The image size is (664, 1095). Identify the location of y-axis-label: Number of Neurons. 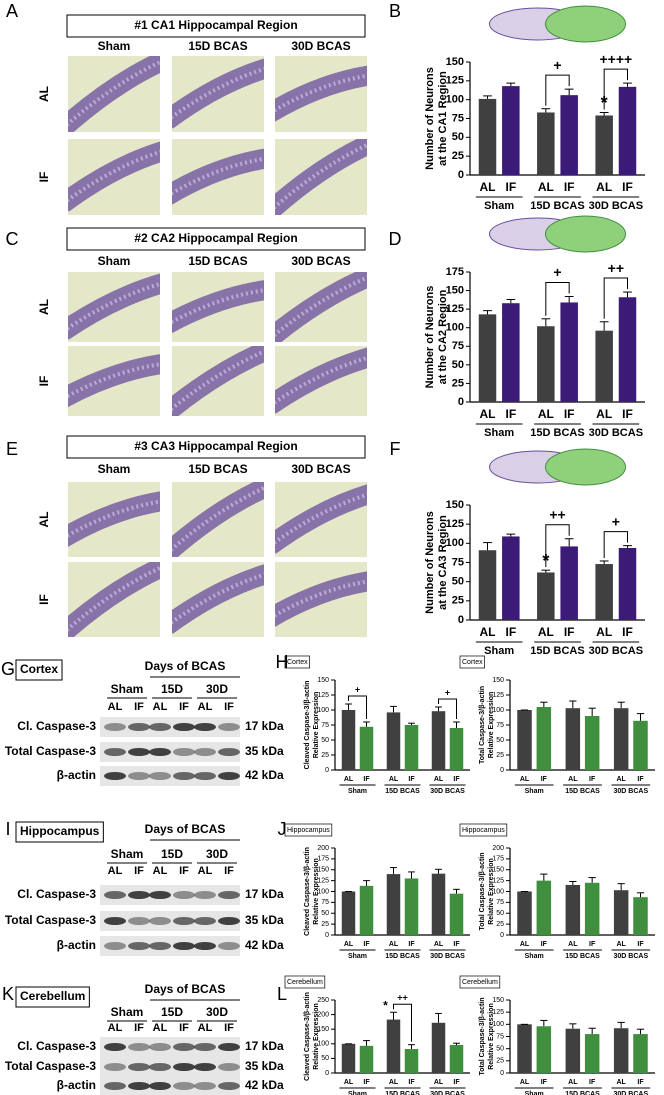
(430, 337).